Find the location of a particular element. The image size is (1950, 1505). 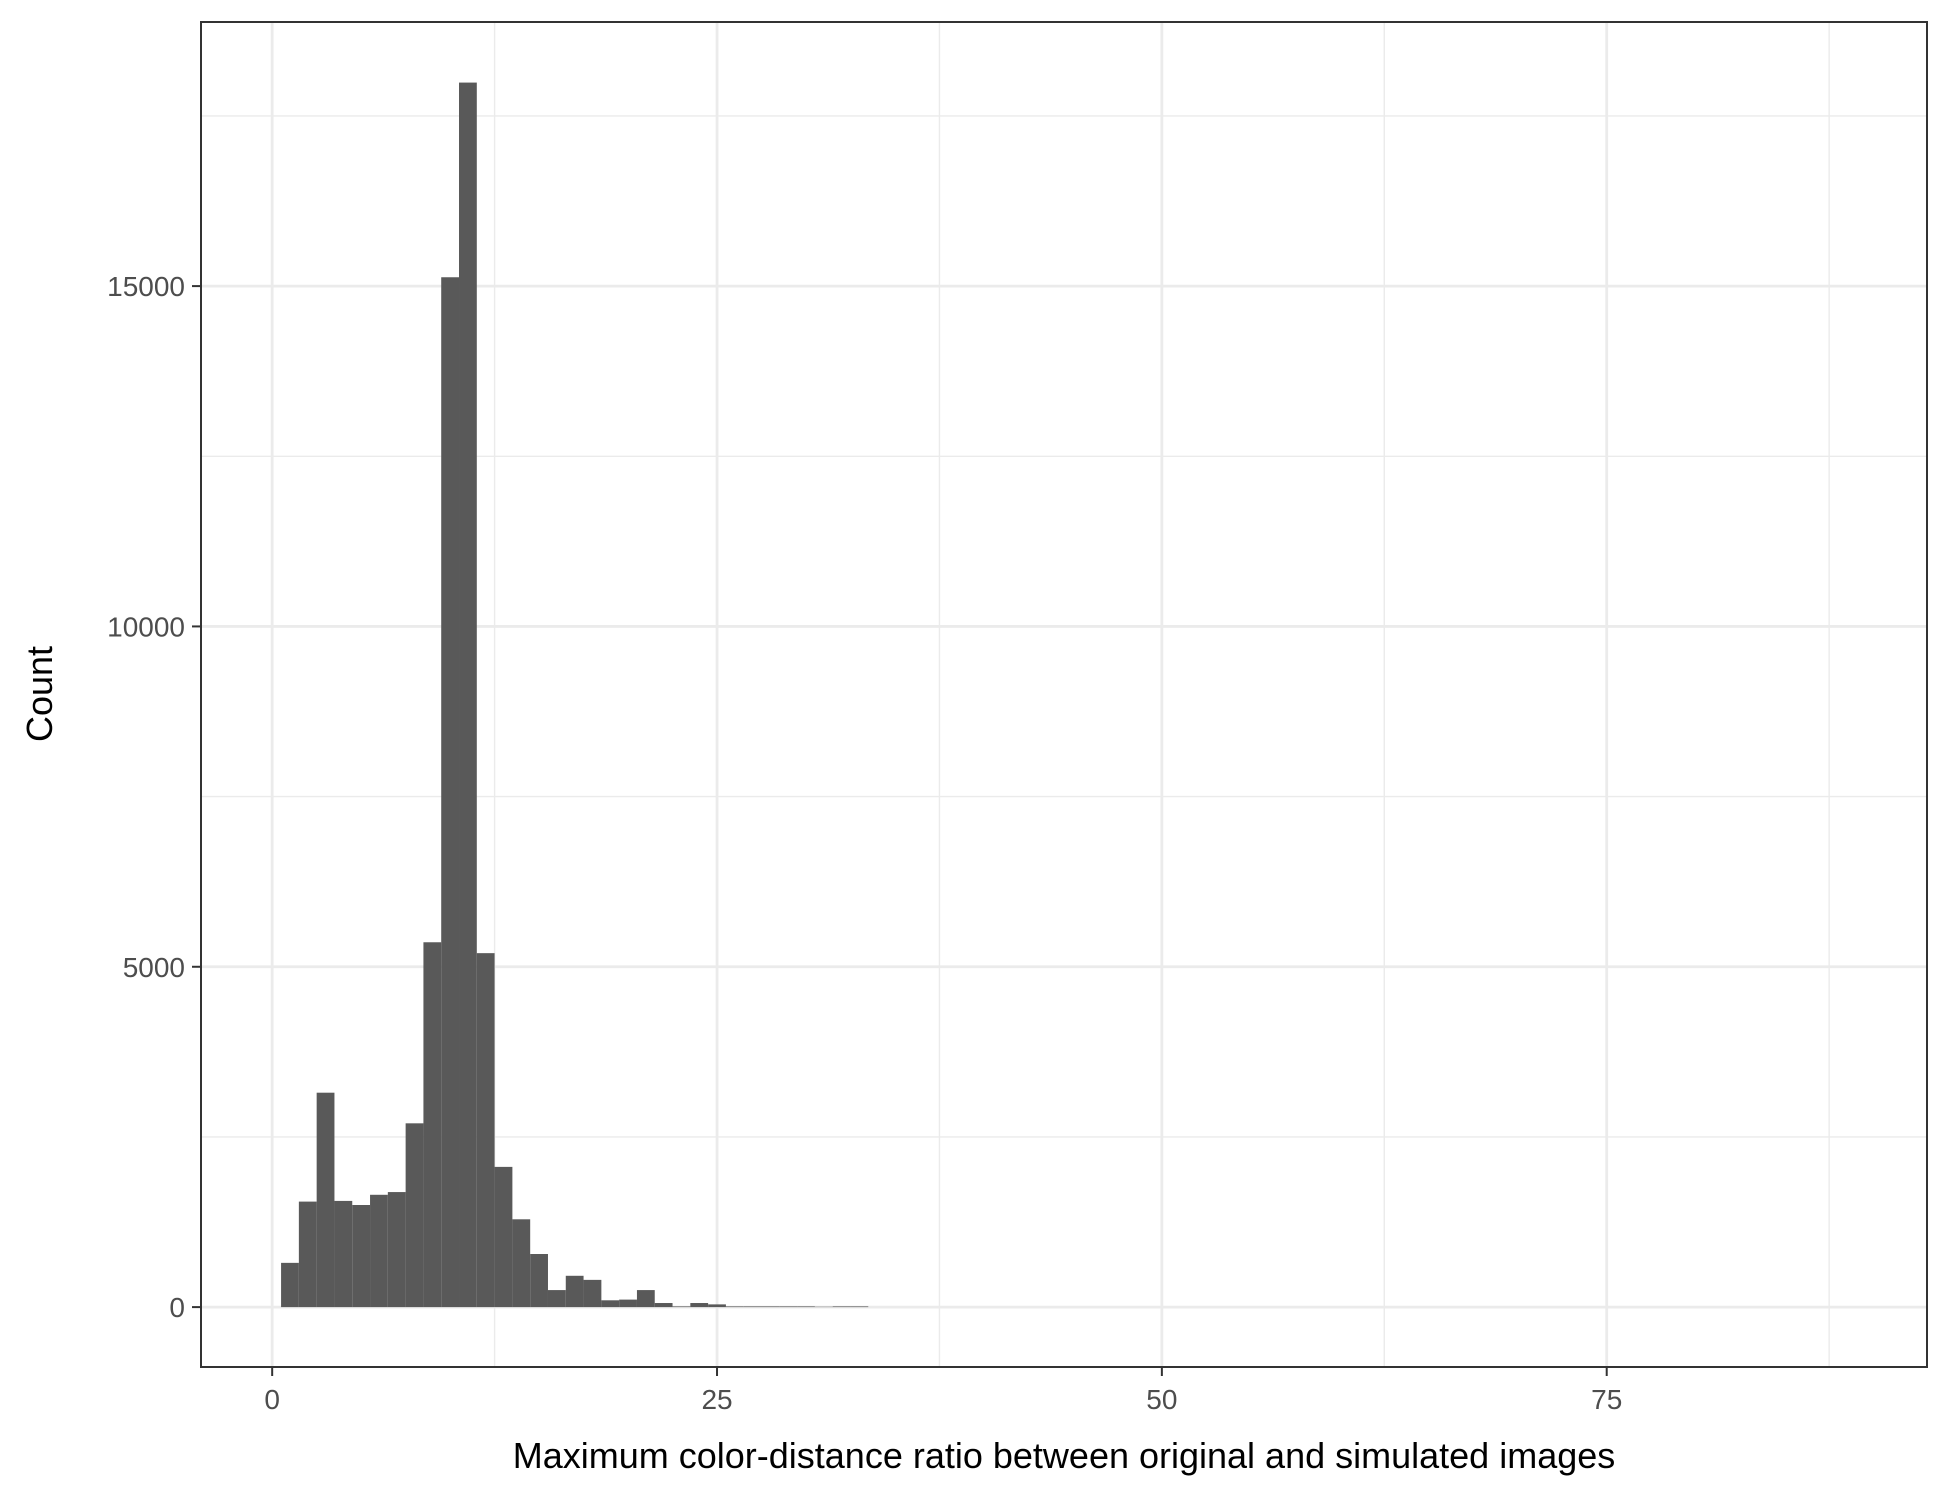

x-tick-label: 0 is located at coordinates (272, 1399).